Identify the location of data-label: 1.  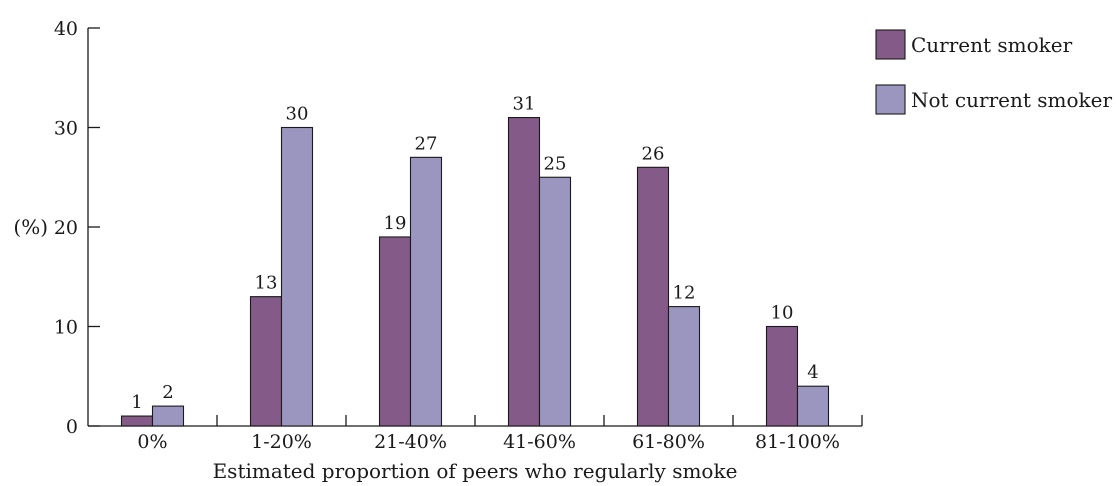
(136, 402).